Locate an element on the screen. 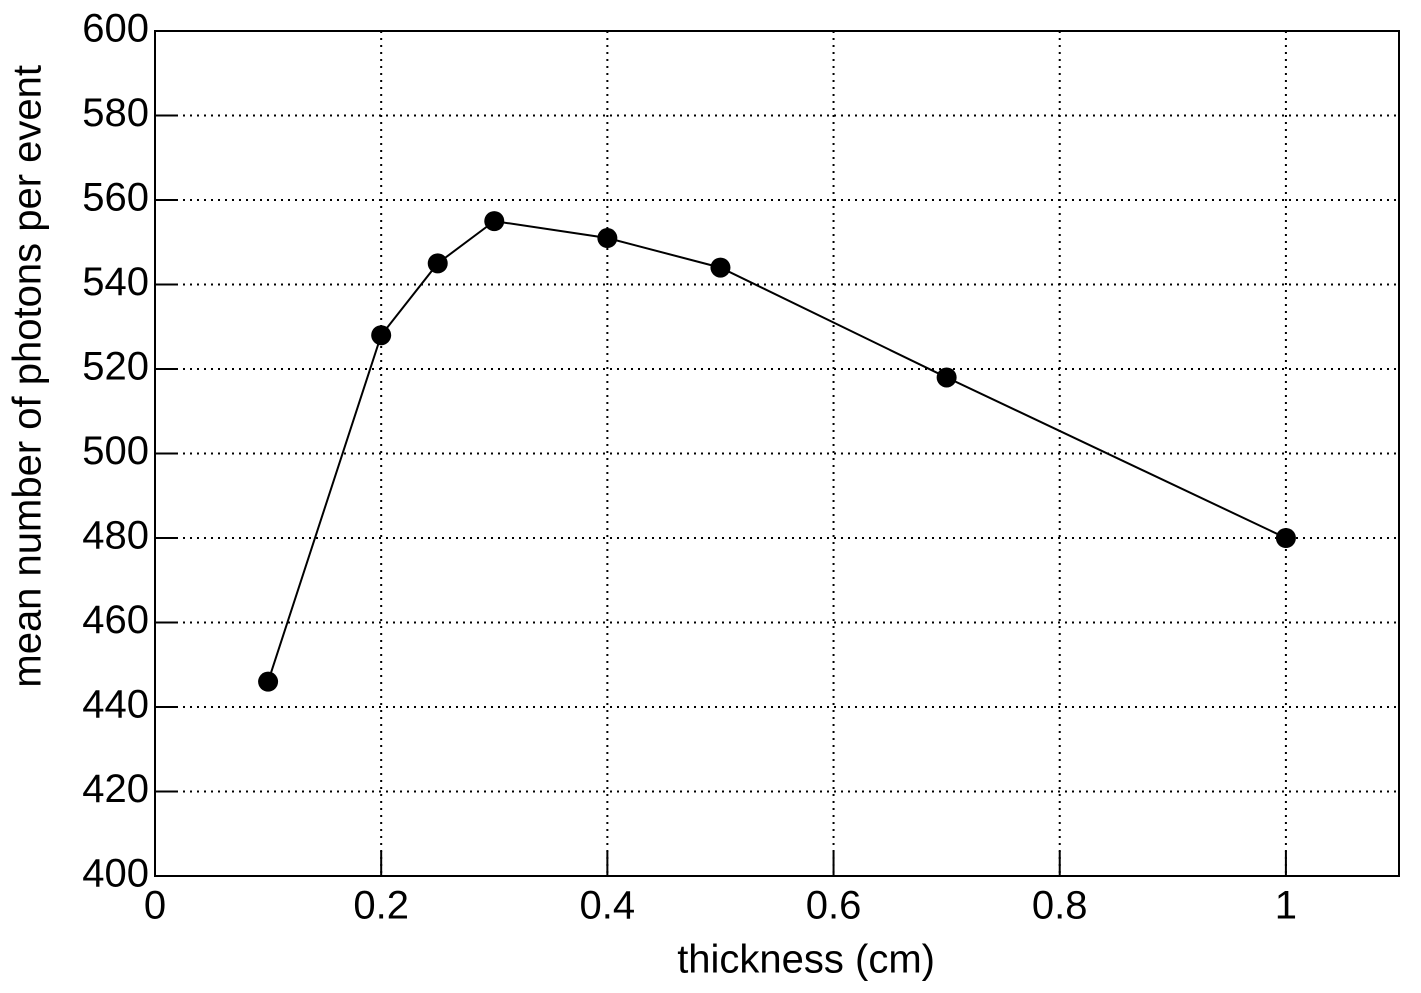 Image resolution: width=1421 pixels, height=993 pixels. y-tick-label: 420 is located at coordinates (115, 789).